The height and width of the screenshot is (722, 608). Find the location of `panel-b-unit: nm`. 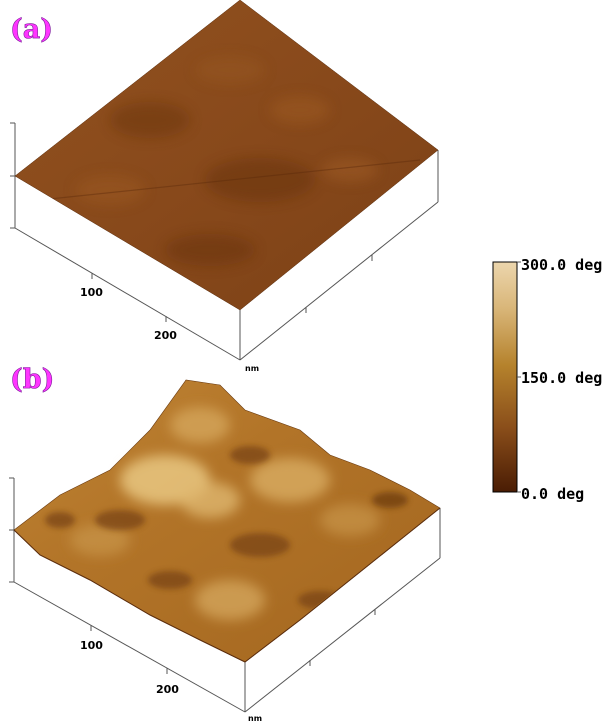

panel-b-unit: nm is located at coordinates (255, 718).